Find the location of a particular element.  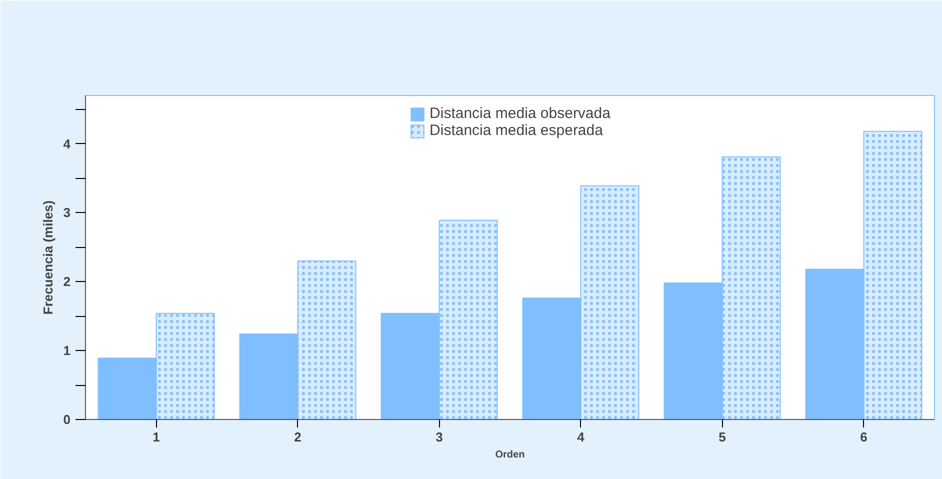

x-tick-label: 2 is located at coordinates (298, 437).